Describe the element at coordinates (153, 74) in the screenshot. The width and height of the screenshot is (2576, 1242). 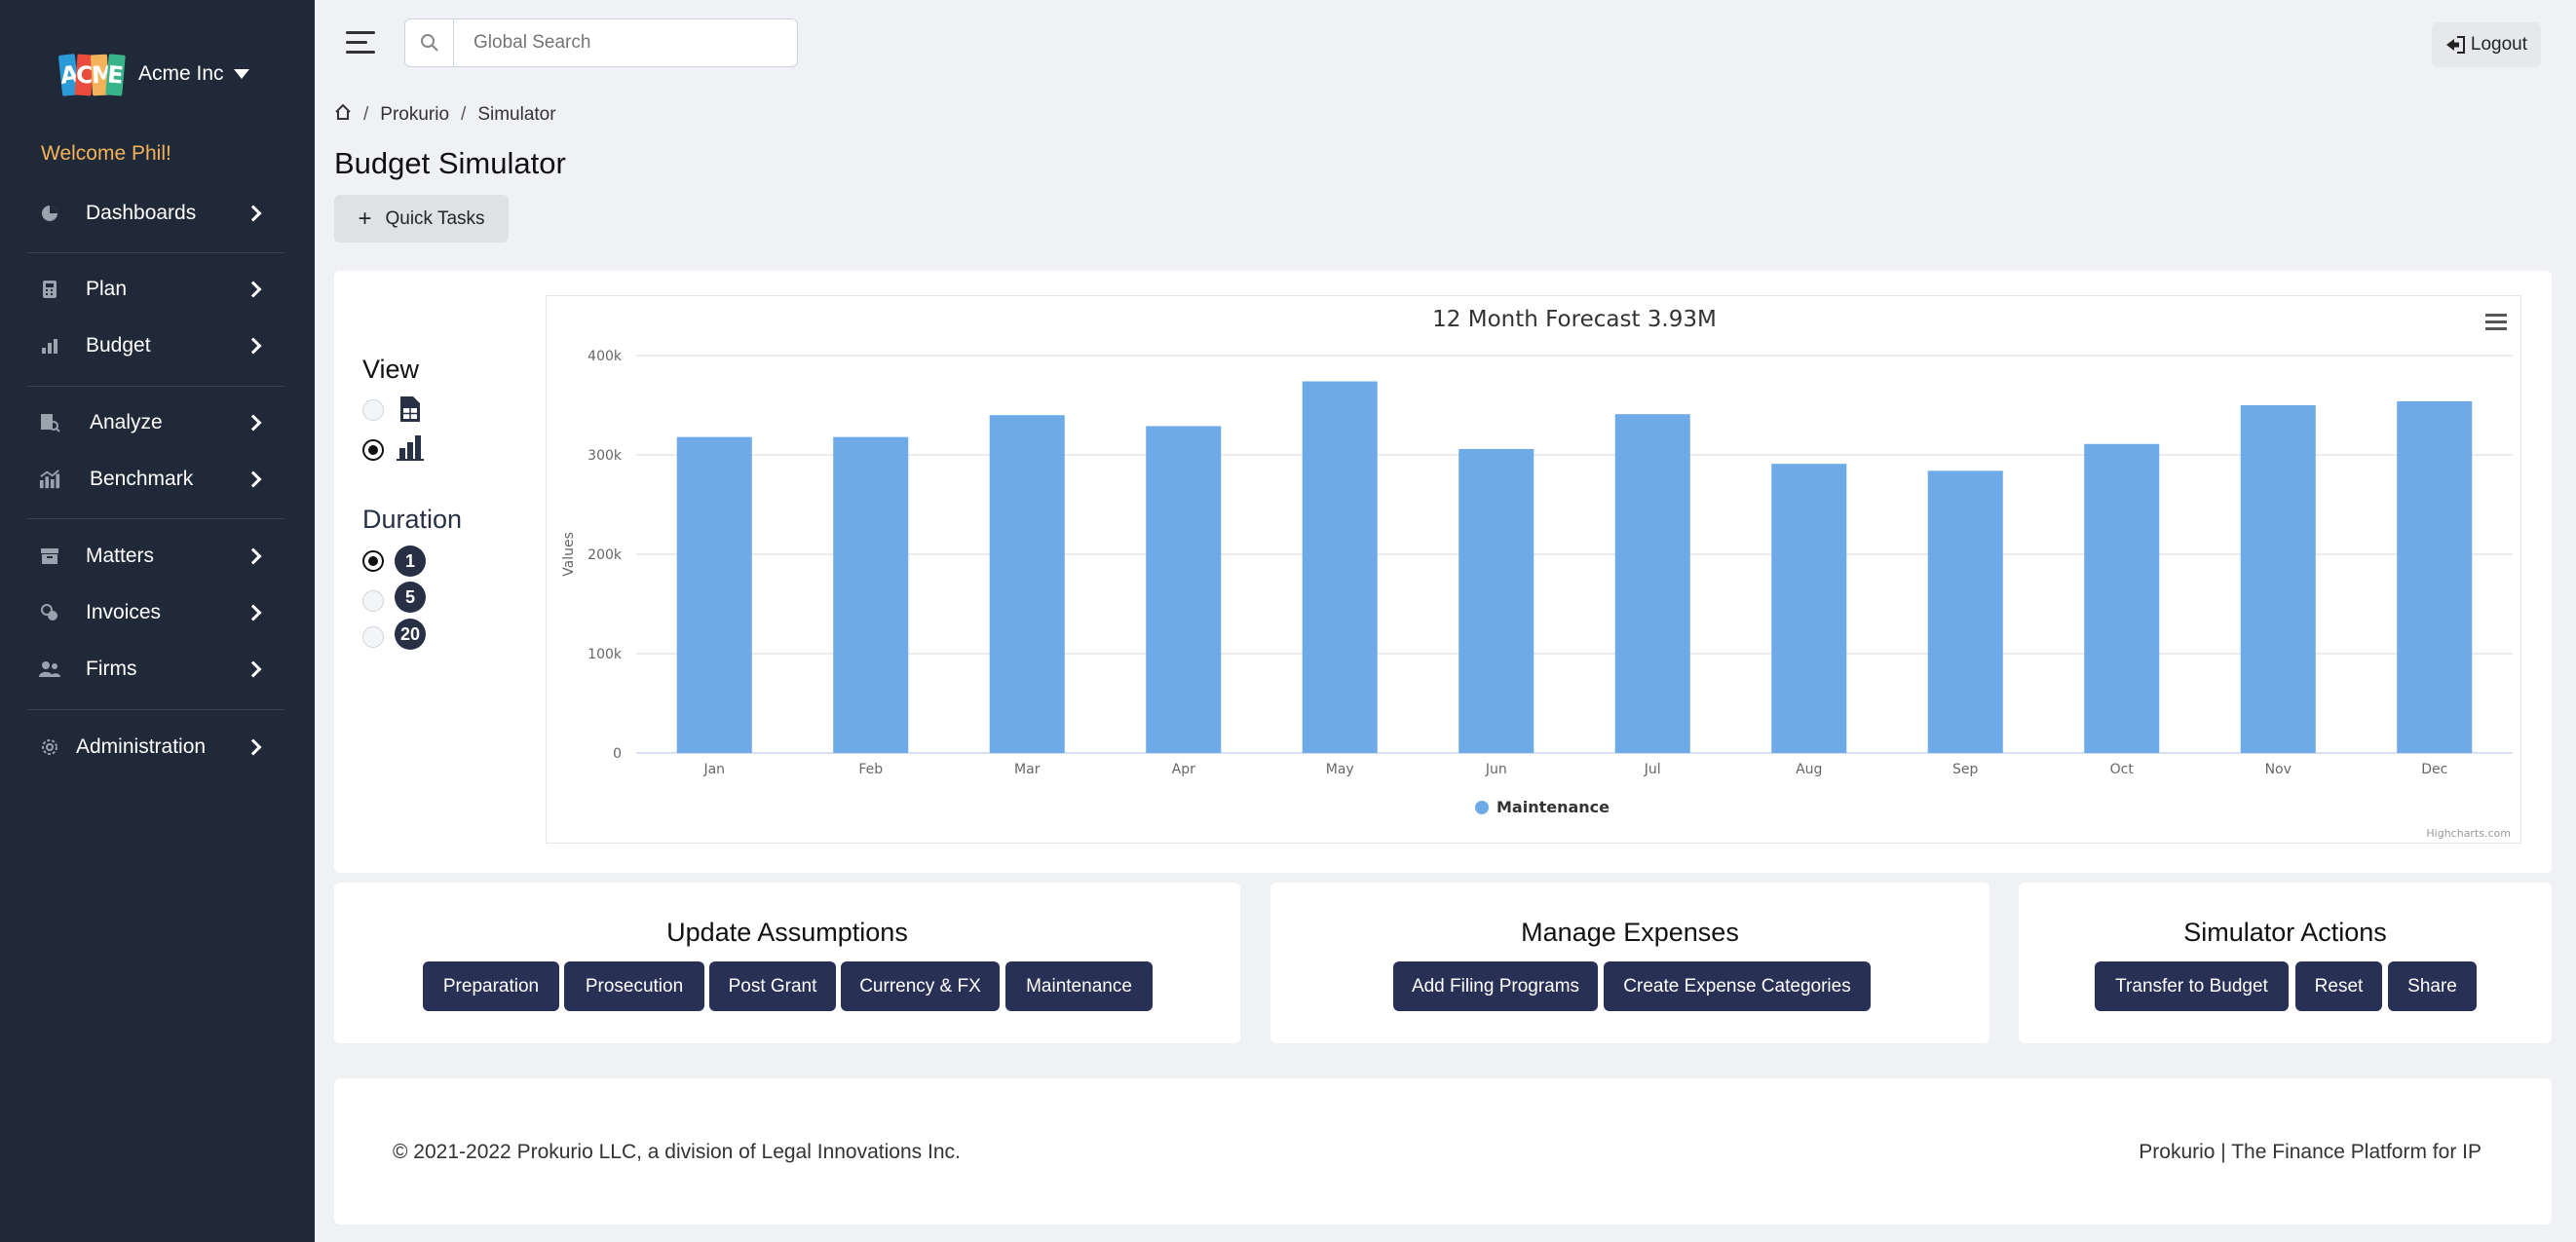
I see `brand-switcher: A C M E Acme Inc` at that location.